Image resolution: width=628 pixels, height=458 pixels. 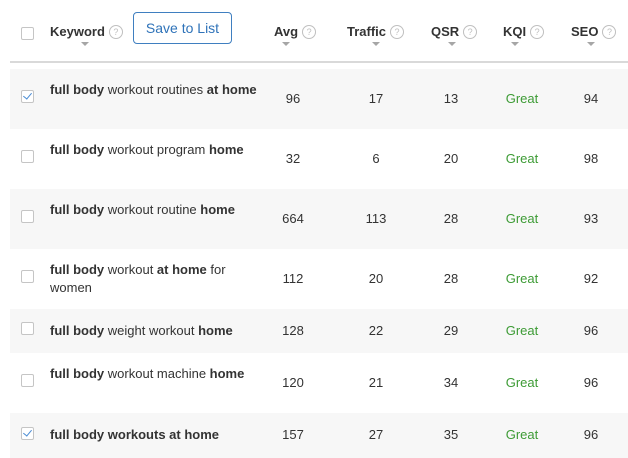 I want to click on qsr-value: 35, so click(x=451, y=434).